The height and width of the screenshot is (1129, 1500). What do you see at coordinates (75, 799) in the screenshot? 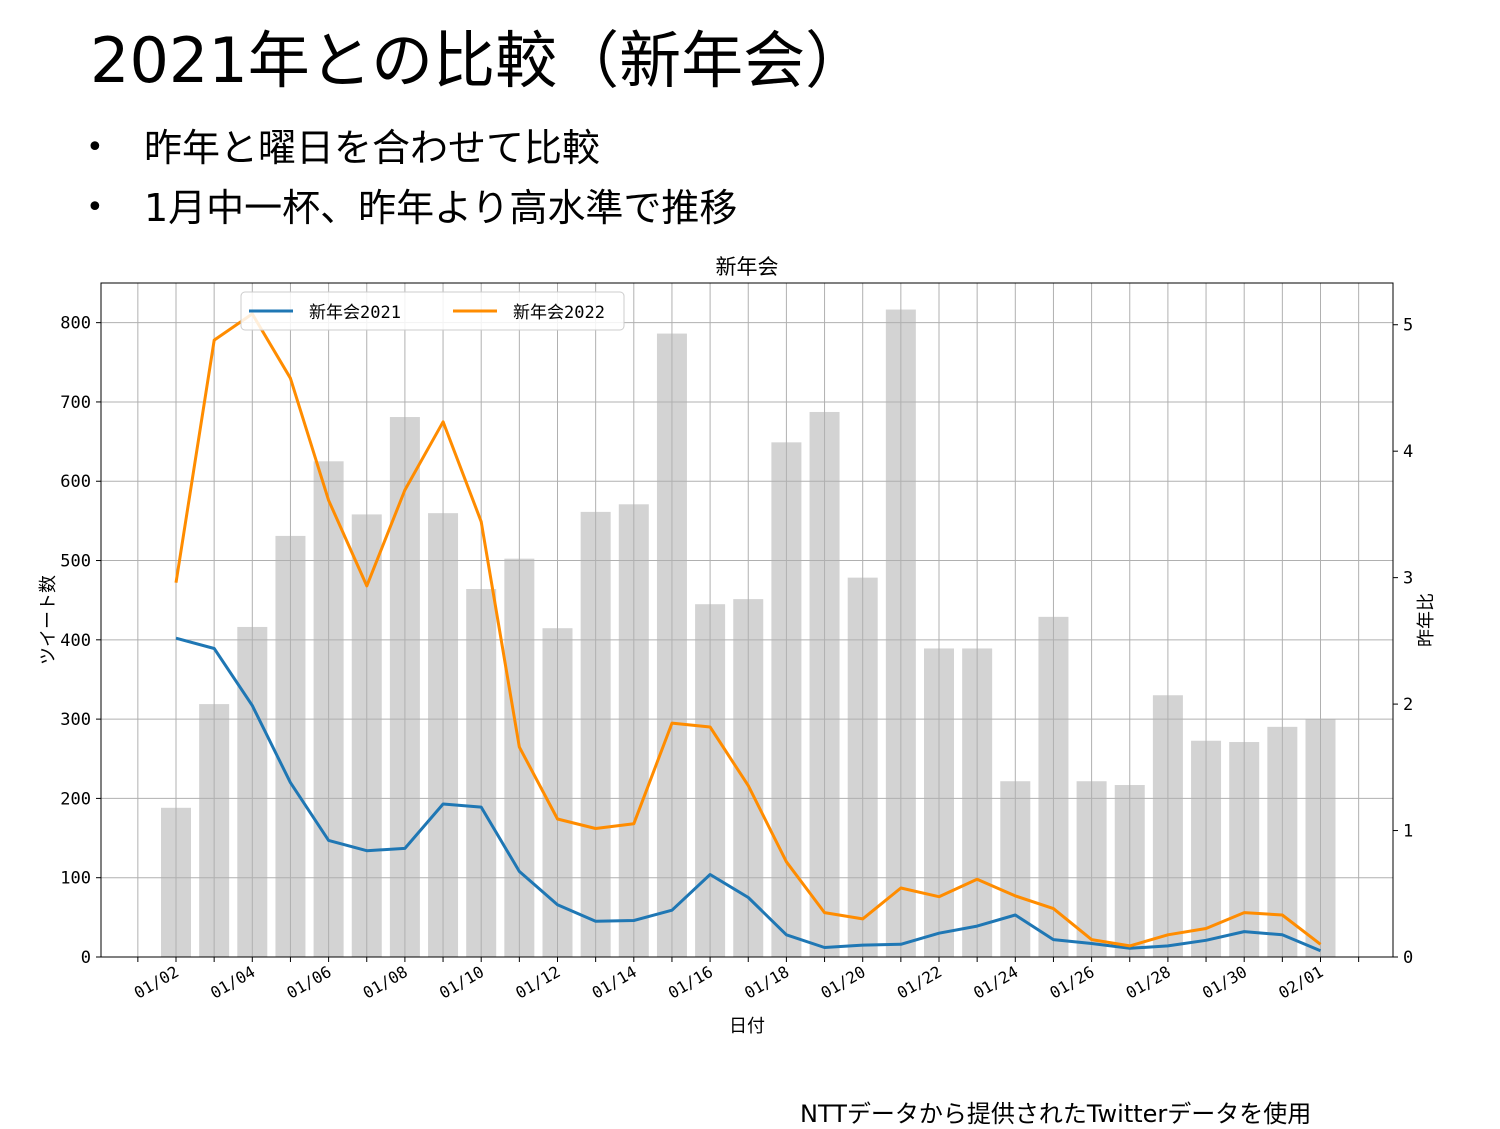
I see `y-tick-label: 200` at bounding box center [75, 799].